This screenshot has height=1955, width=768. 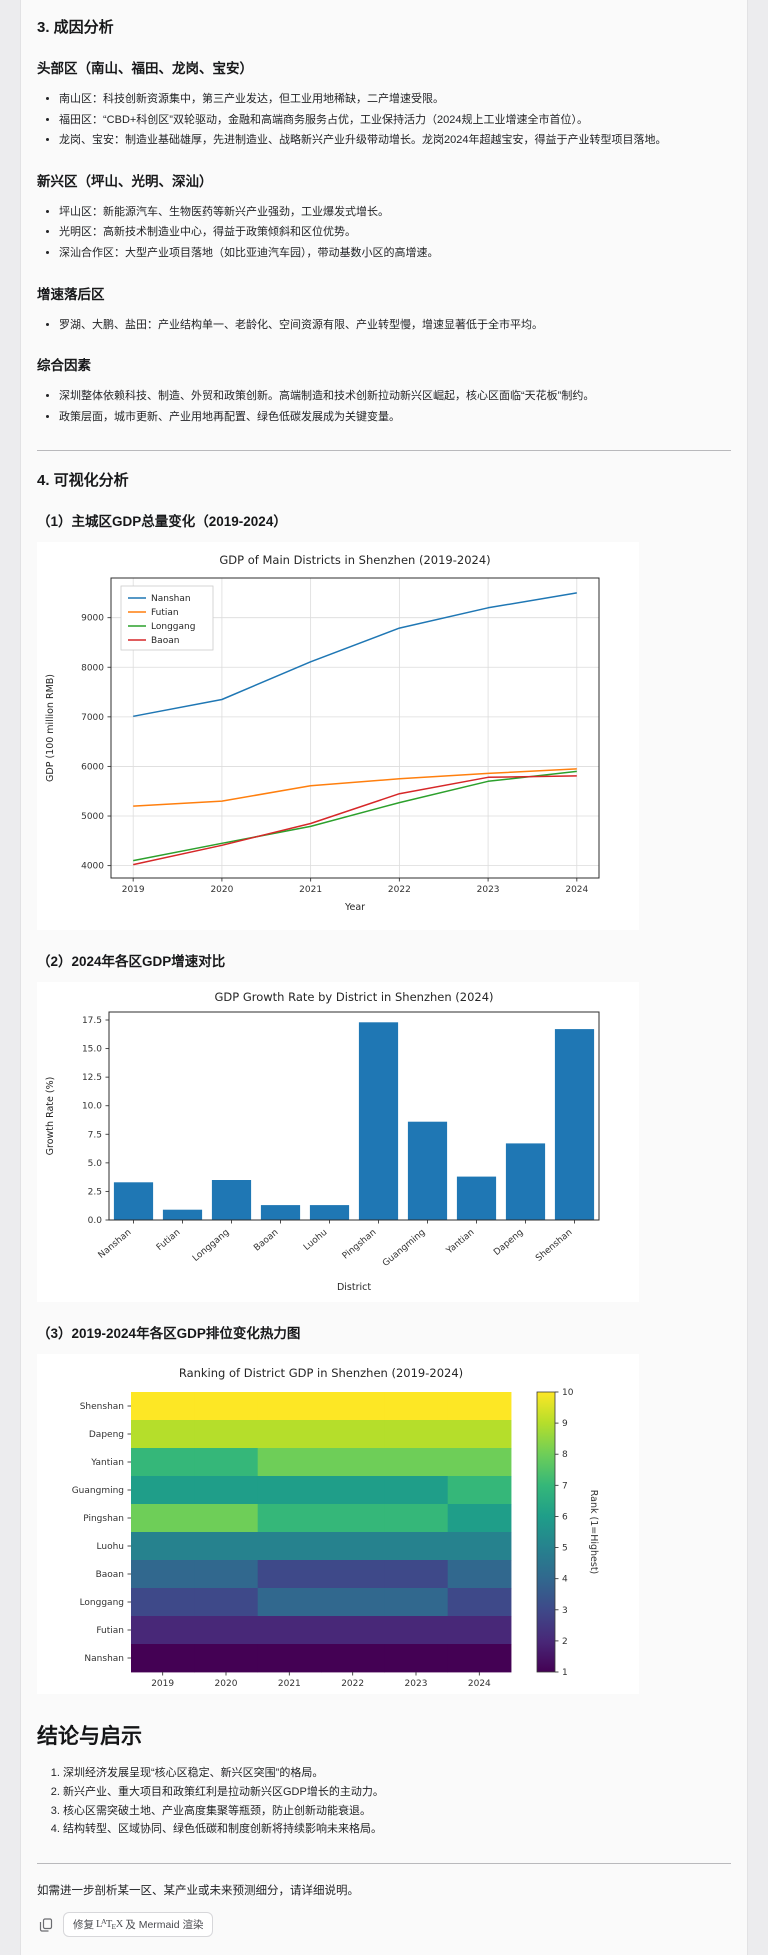 What do you see at coordinates (565, 1487) in the screenshot?
I see `svg-text: 7` at bounding box center [565, 1487].